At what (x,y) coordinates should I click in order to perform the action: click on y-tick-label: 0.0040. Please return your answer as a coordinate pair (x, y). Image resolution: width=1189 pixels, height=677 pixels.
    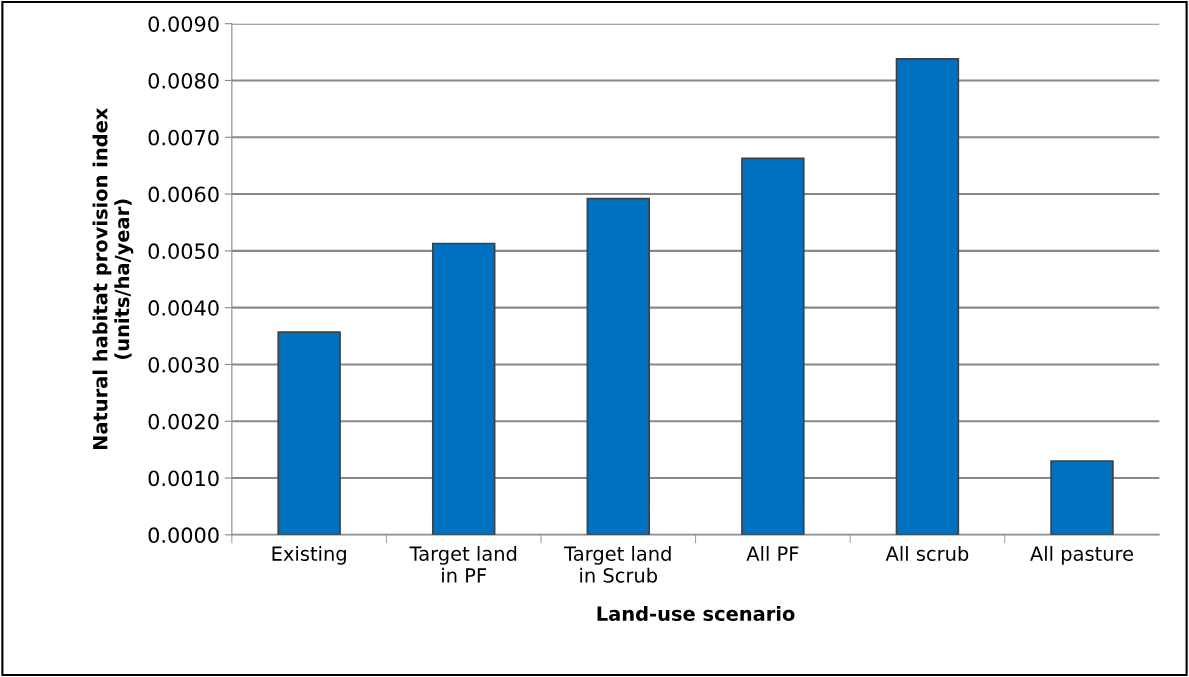
    Looking at the image, I should click on (183, 308).